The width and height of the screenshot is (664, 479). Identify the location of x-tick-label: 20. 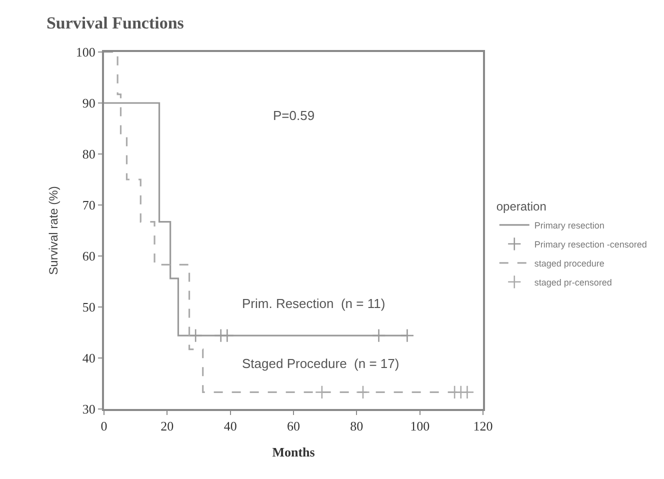
(167, 426).